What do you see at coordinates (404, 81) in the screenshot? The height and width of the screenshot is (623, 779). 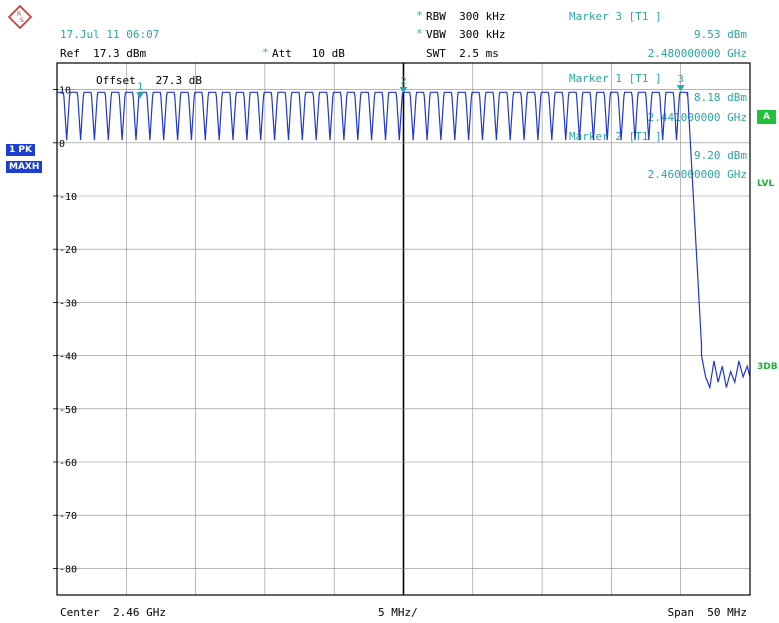 I see `marker-2-label: 2` at bounding box center [404, 81].